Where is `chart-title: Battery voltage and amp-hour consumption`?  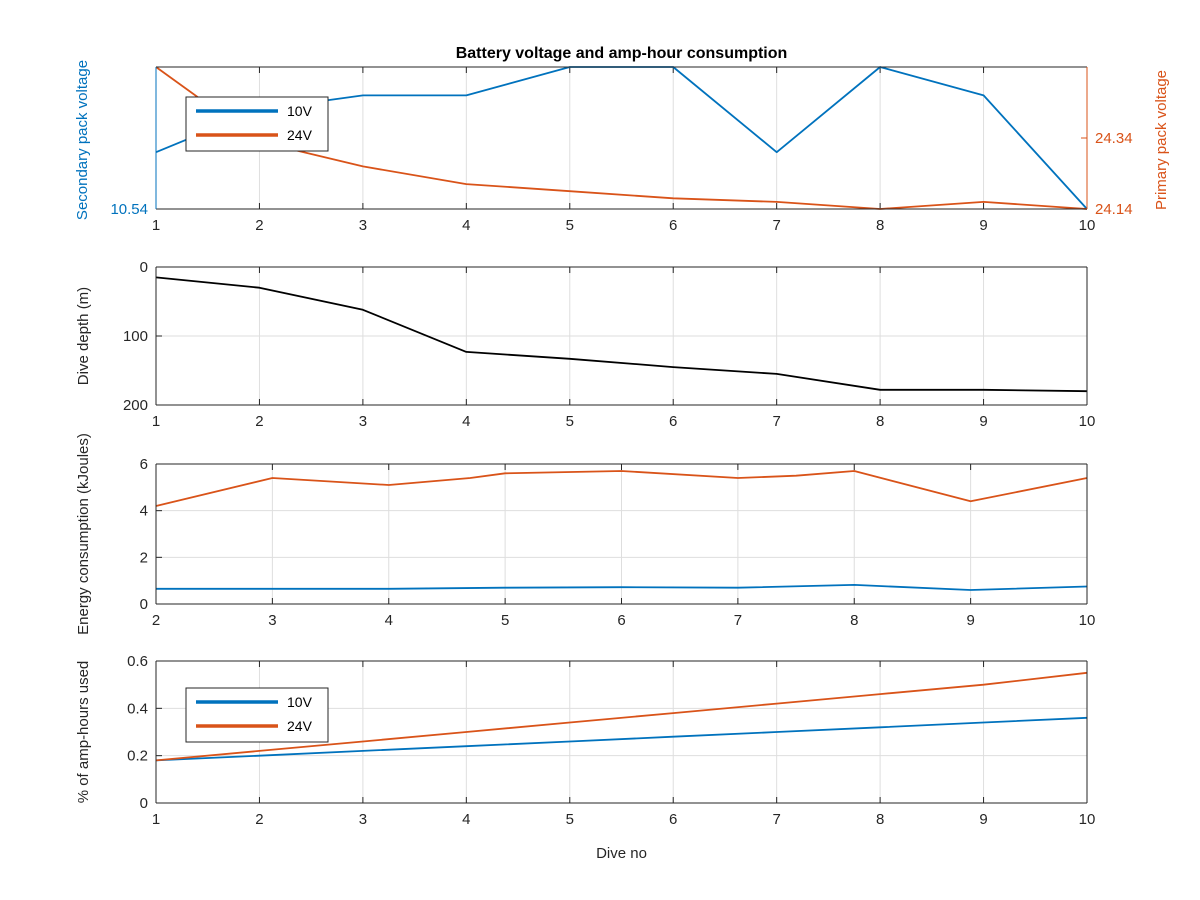
chart-title: Battery voltage and amp-hour consumption is located at coordinates (622, 53).